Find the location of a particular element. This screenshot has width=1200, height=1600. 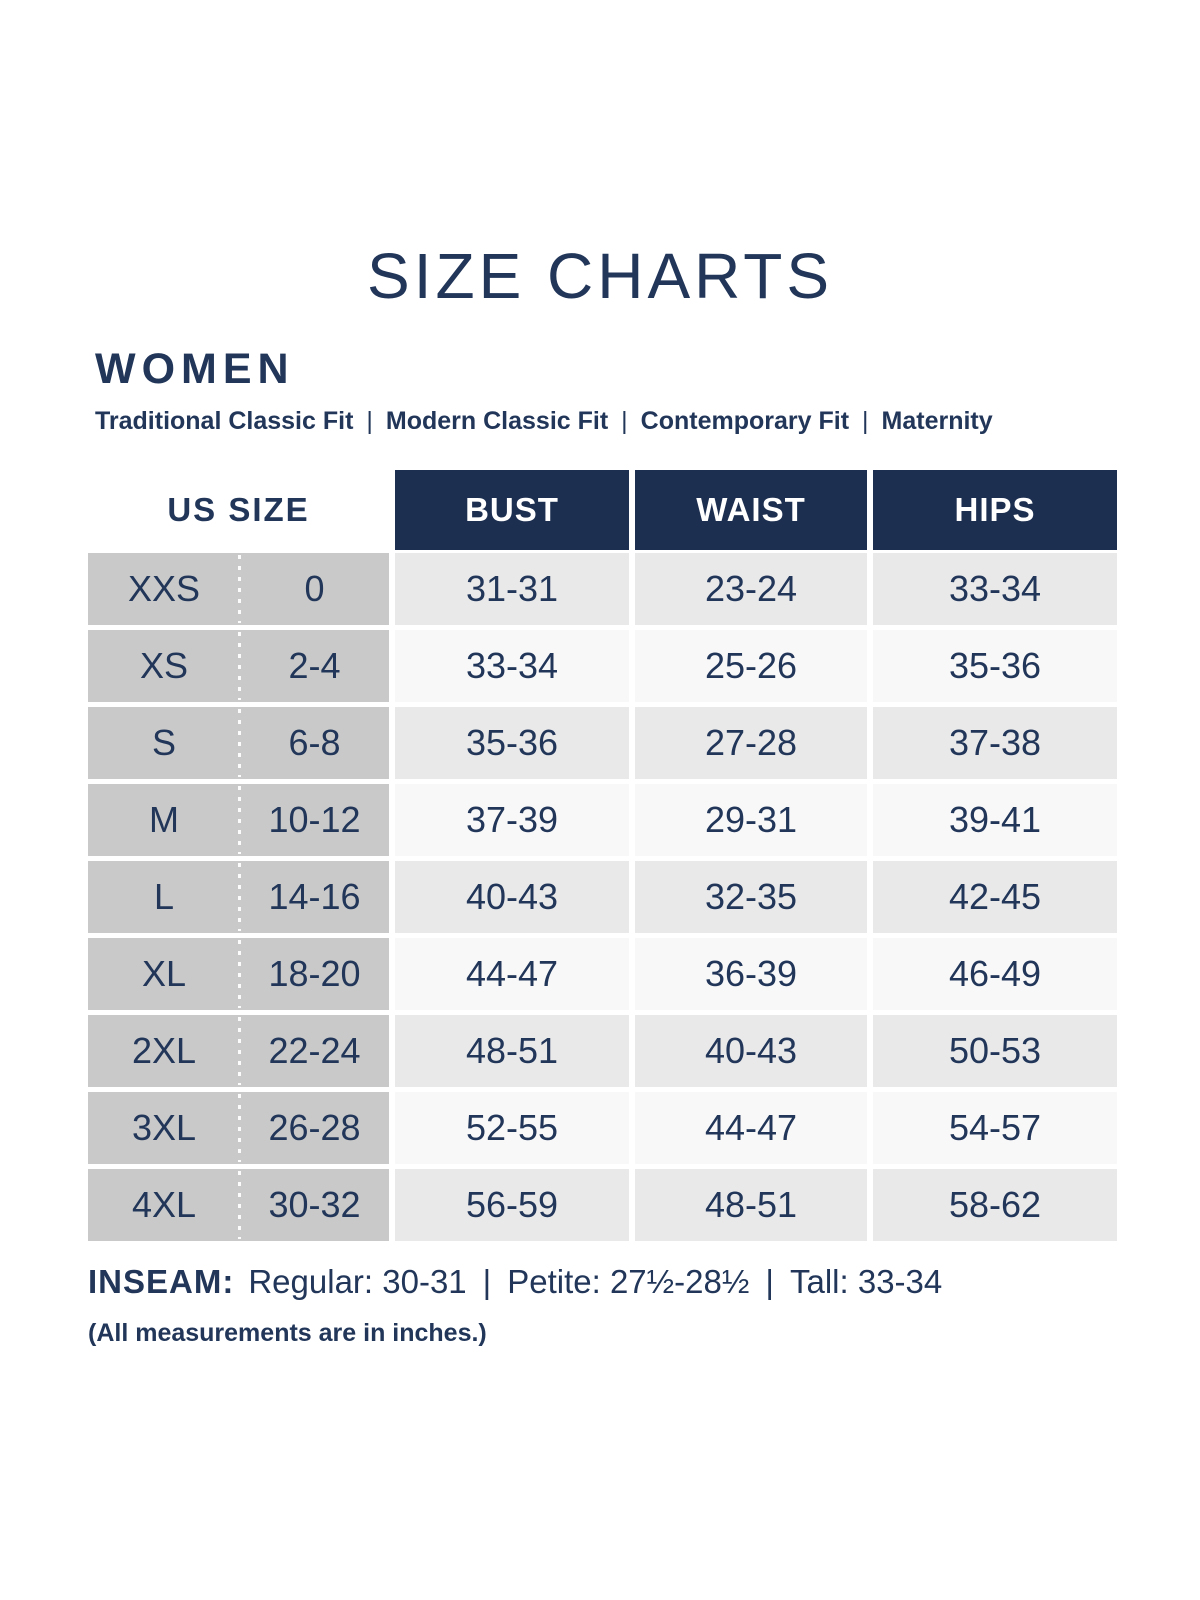

table-row: XS 2-4 33-34 25-26 35-36 is located at coordinates (602, 666).